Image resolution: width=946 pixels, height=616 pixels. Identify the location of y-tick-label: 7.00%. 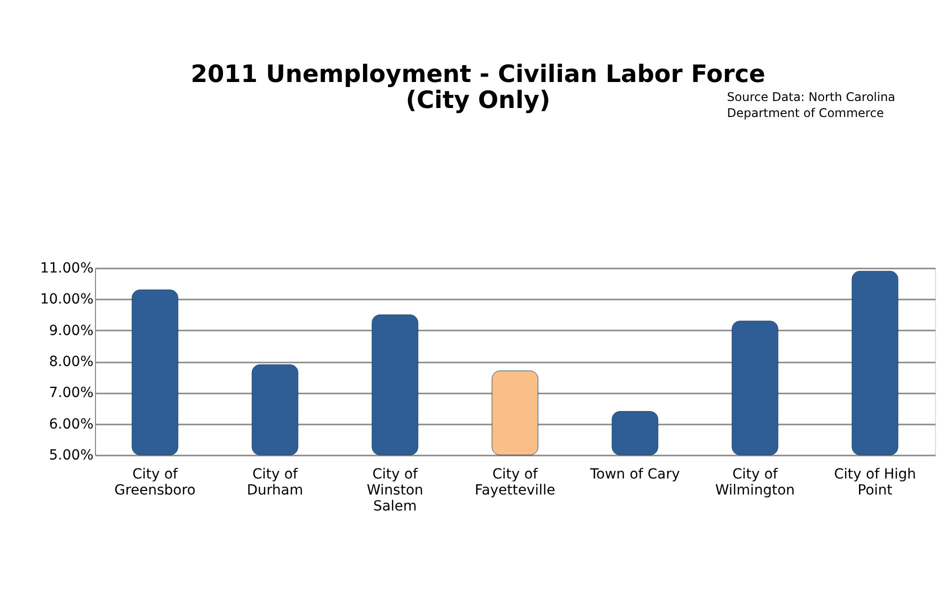
(71, 393).